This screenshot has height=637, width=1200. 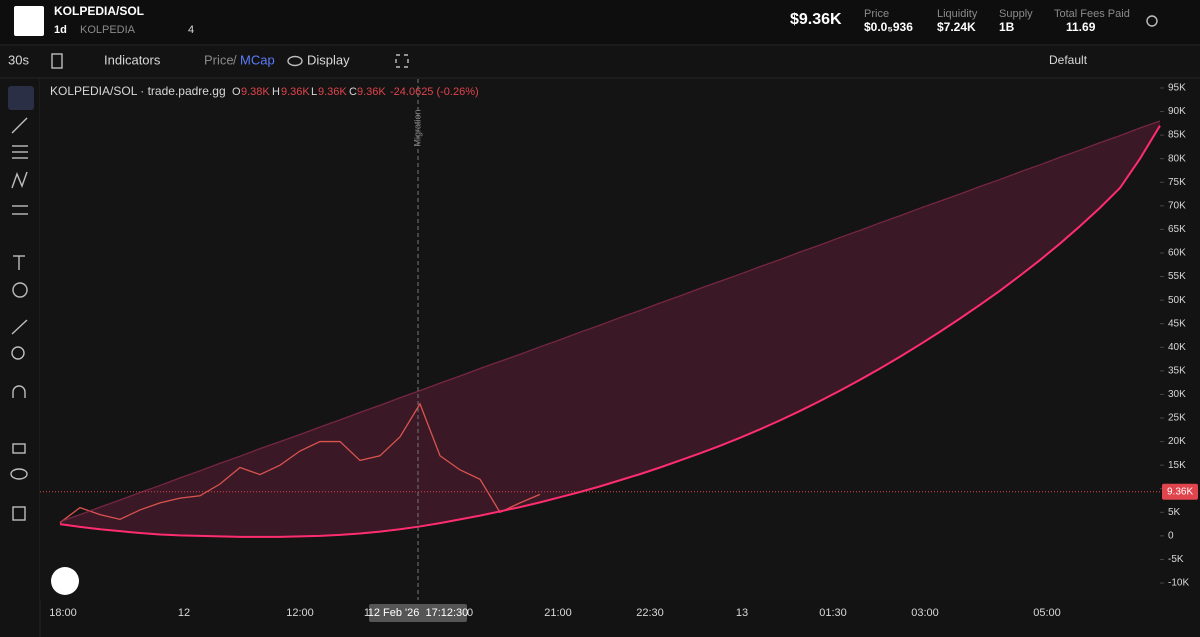 What do you see at coordinates (1152, 21) in the screenshot?
I see `settings-icon` at bounding box center [1152, 21].